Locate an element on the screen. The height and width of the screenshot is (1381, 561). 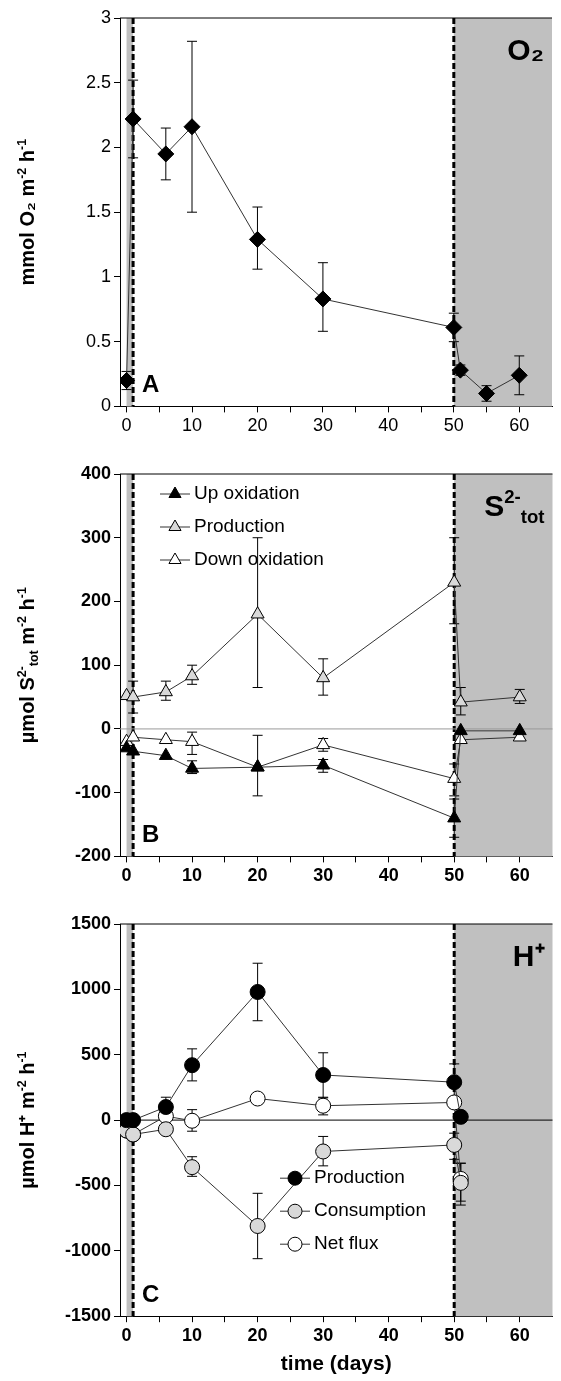
y-axis-title: µmol H⁺ m-2 h-1 is located at coordinates (26, 1120).